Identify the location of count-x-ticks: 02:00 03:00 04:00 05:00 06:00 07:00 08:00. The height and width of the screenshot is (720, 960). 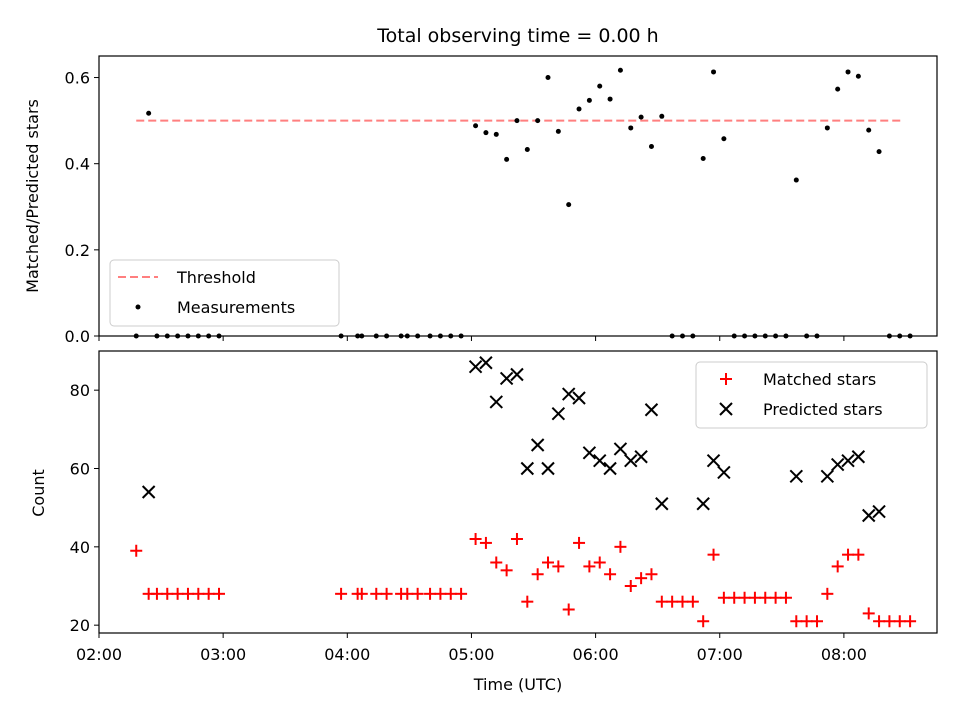
(471, 648).